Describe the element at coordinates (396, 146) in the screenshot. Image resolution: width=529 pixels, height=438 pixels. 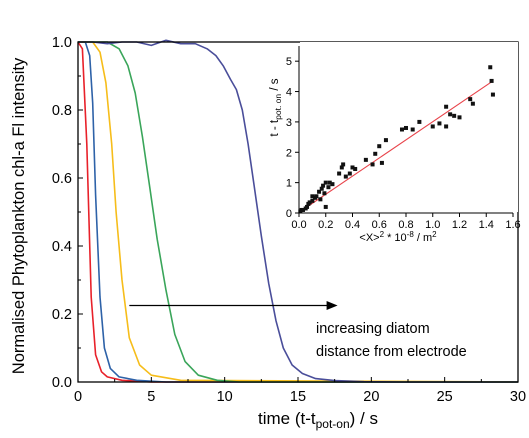
I see `inset-fit-line` at that location.